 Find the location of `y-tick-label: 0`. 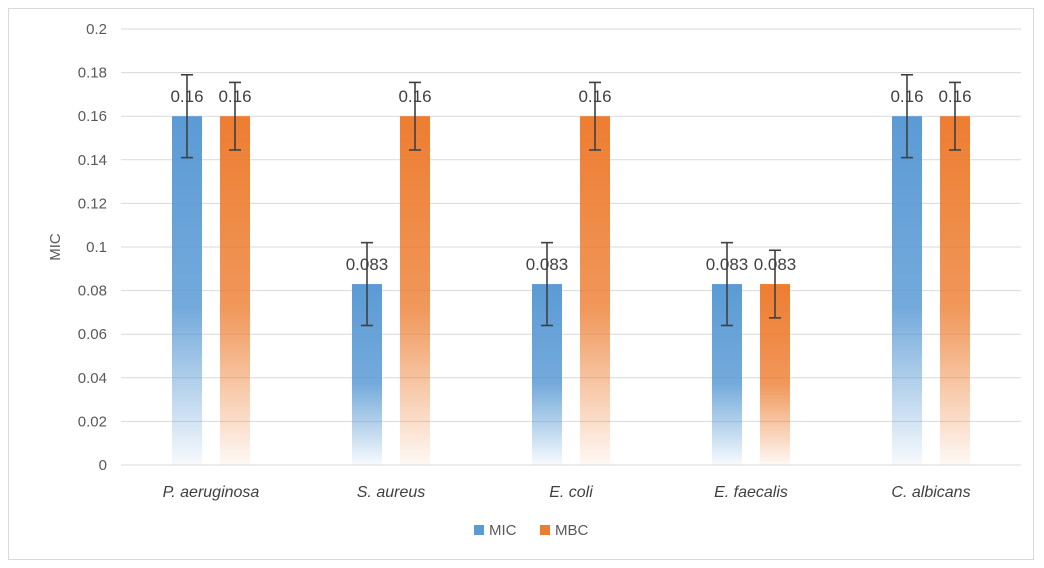

y-tick-label: 0 is located at coordinates (103, 465).